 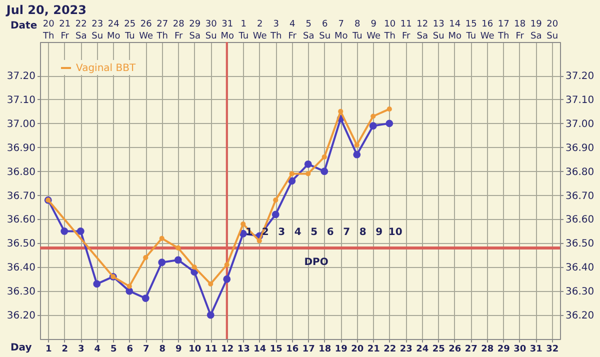 What do you see at coordinates (276, 349) in the screenshot?
I see `x-tick-label: 15` at bounding box center [276, 349].